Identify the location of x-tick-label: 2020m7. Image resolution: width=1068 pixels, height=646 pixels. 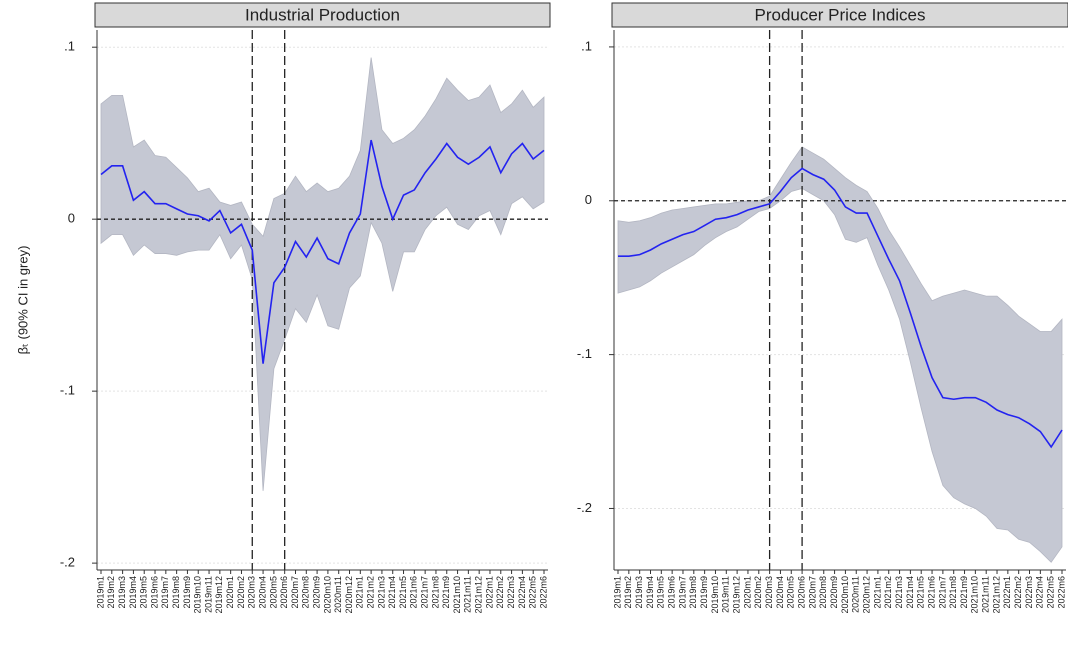
(812, 592).